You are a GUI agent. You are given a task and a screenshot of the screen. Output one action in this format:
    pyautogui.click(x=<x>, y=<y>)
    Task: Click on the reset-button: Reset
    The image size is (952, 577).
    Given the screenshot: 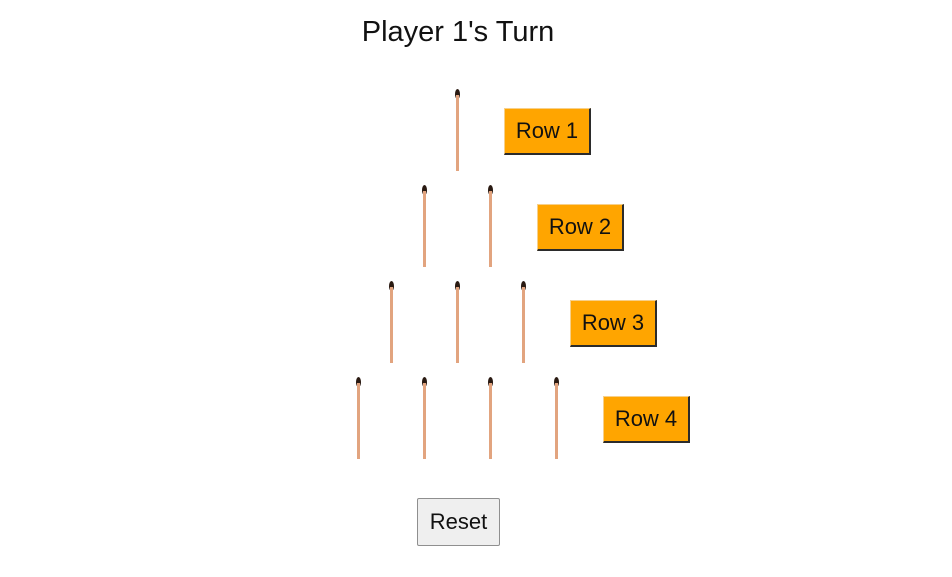 What is the action you would take?
    pyautogui.click(x=458, y=522)
    